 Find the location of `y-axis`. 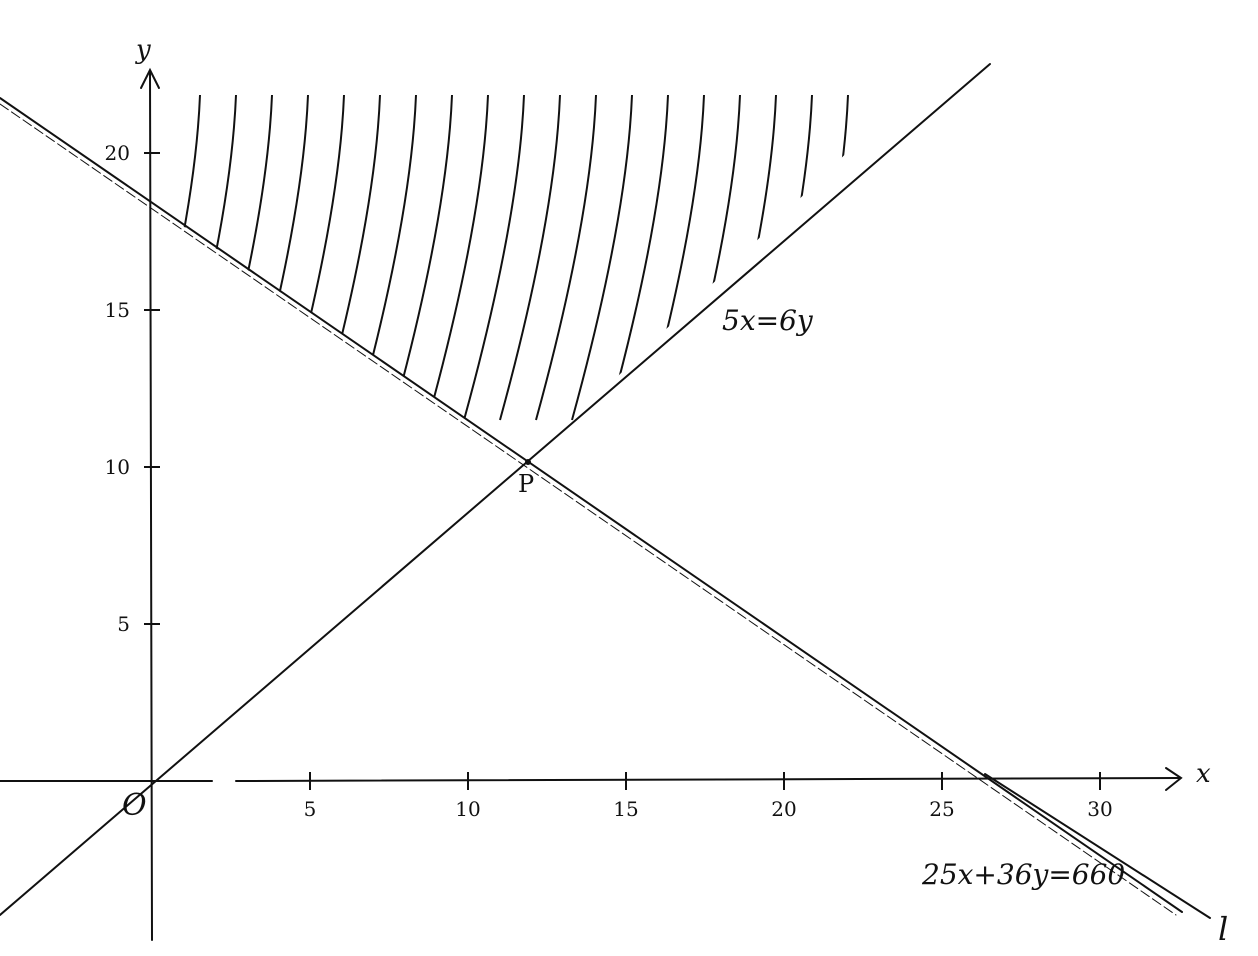

y-axis is located at coordinates (150, 504).